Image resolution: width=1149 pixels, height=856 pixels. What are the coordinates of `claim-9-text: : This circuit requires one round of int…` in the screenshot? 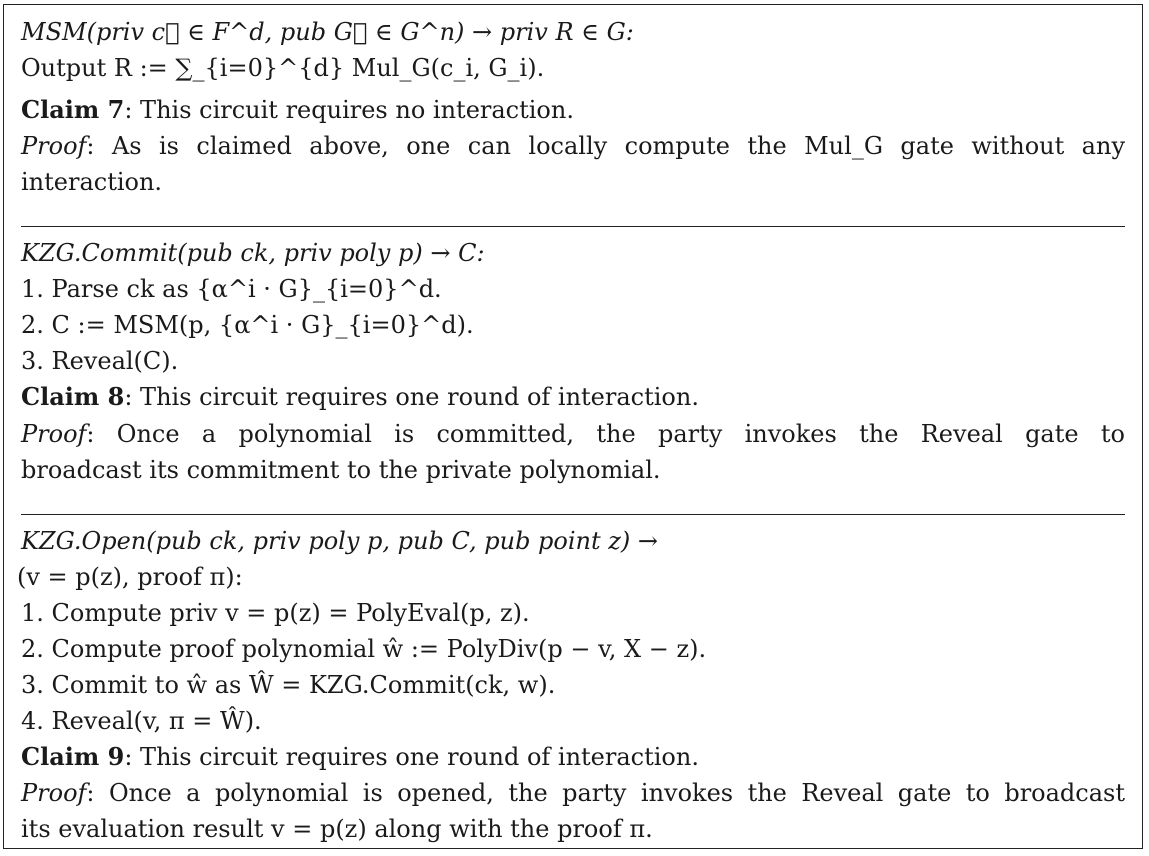 It's located at (411, 757).